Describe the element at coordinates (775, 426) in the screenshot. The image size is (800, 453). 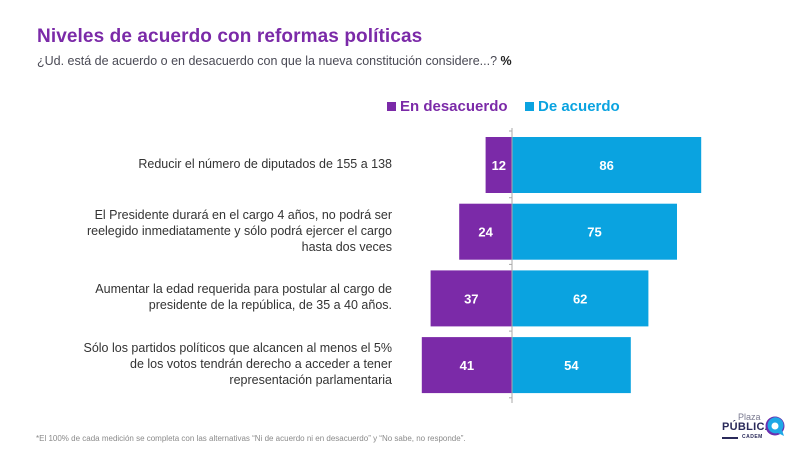
I see `speech-bubble-logo-icon` at that location.